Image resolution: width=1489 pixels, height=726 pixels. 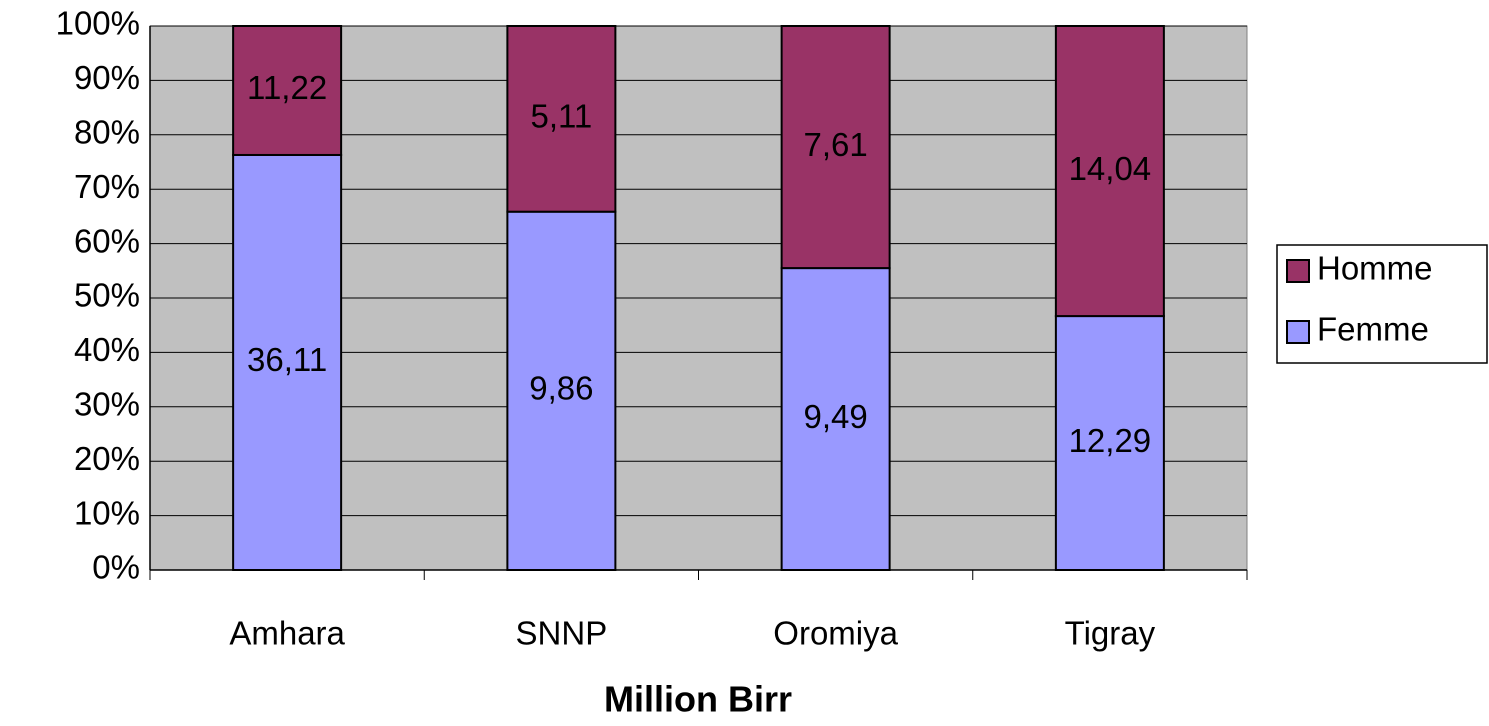 I want to click on y-tick-label: 10%, so click(x=107, y=512).